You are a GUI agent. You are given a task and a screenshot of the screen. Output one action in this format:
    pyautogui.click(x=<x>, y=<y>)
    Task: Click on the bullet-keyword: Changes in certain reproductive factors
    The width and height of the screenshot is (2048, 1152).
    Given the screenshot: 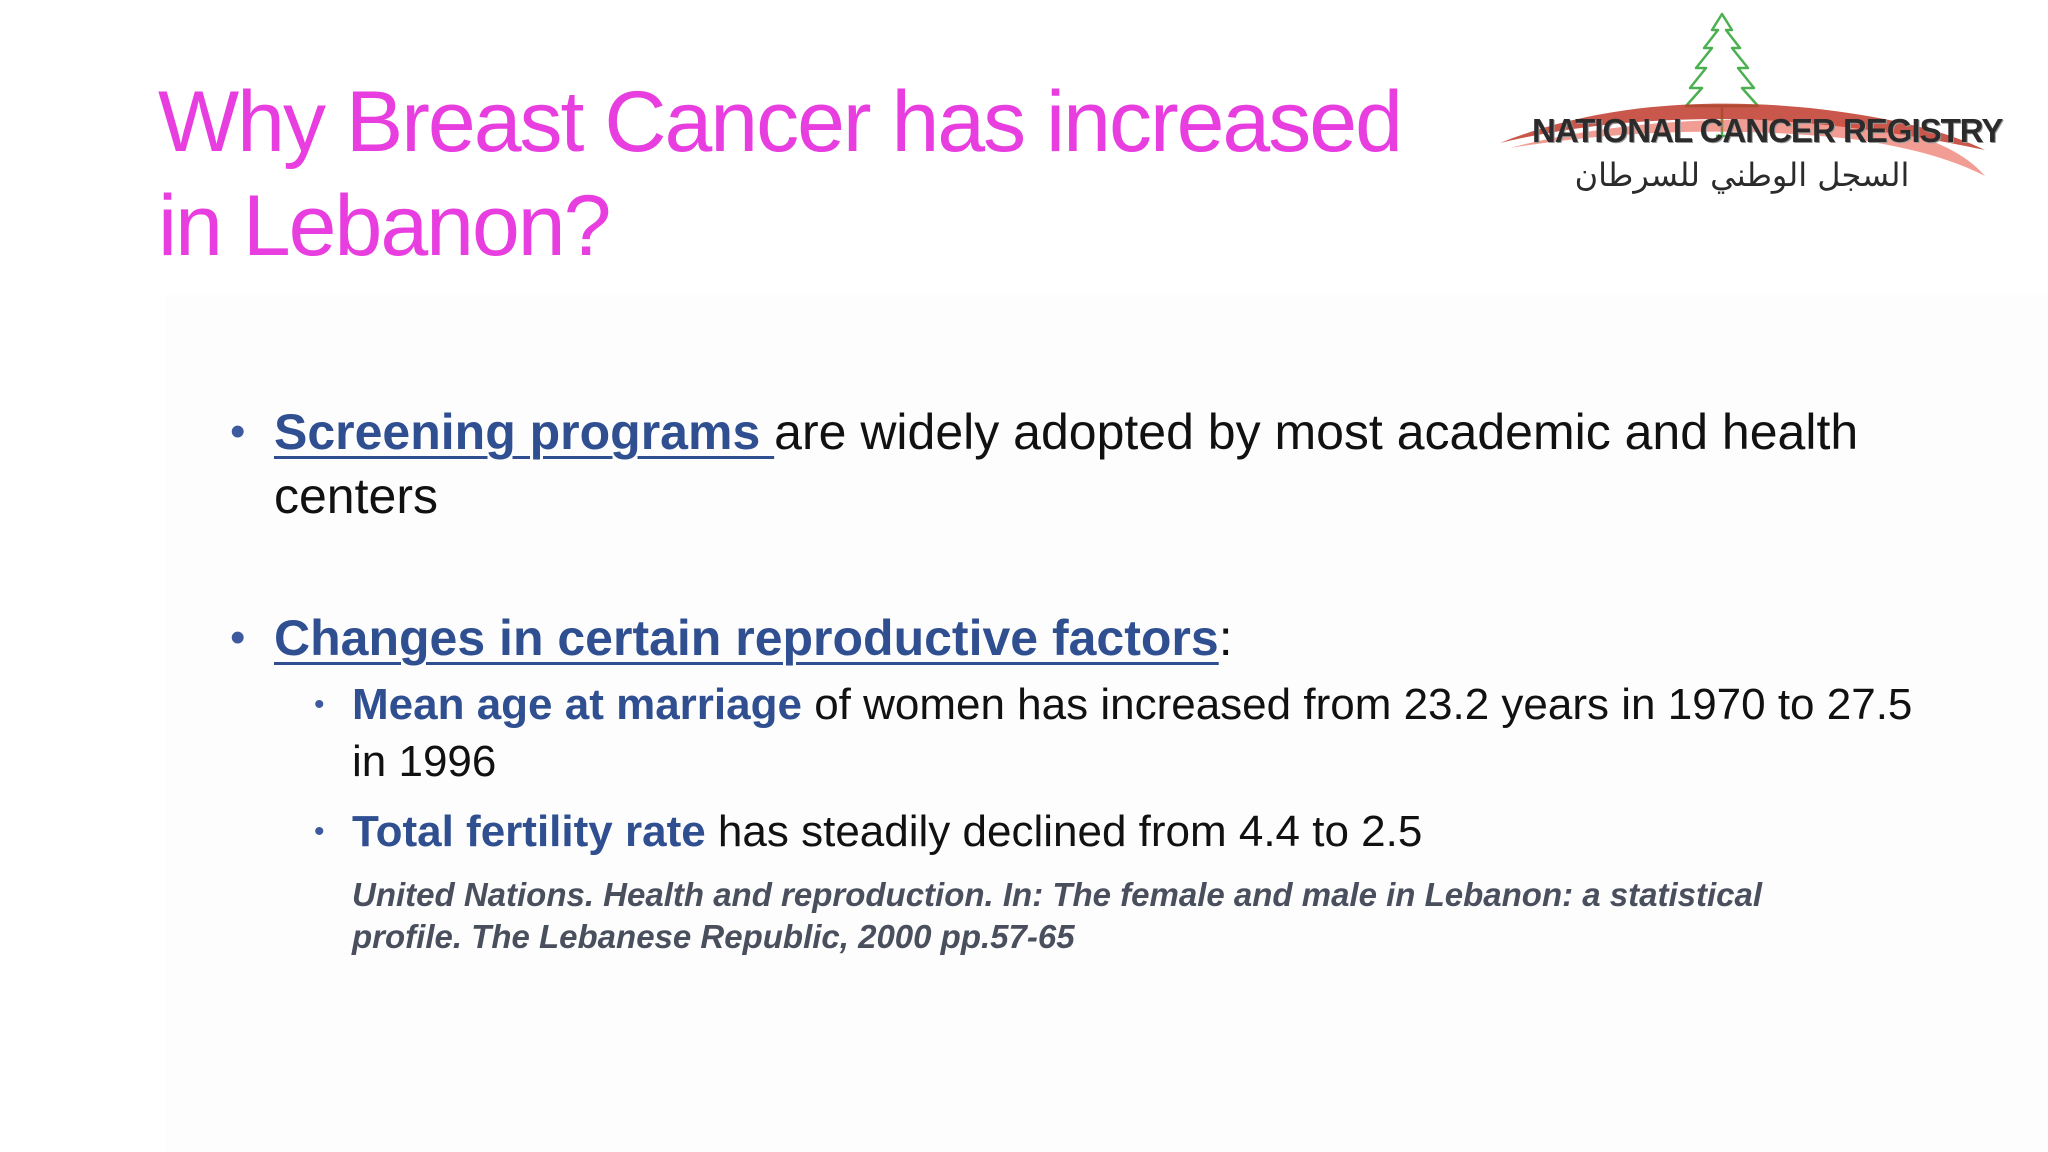 What is the action you would take?
    pyautogui.click(x=746, y=638)
    